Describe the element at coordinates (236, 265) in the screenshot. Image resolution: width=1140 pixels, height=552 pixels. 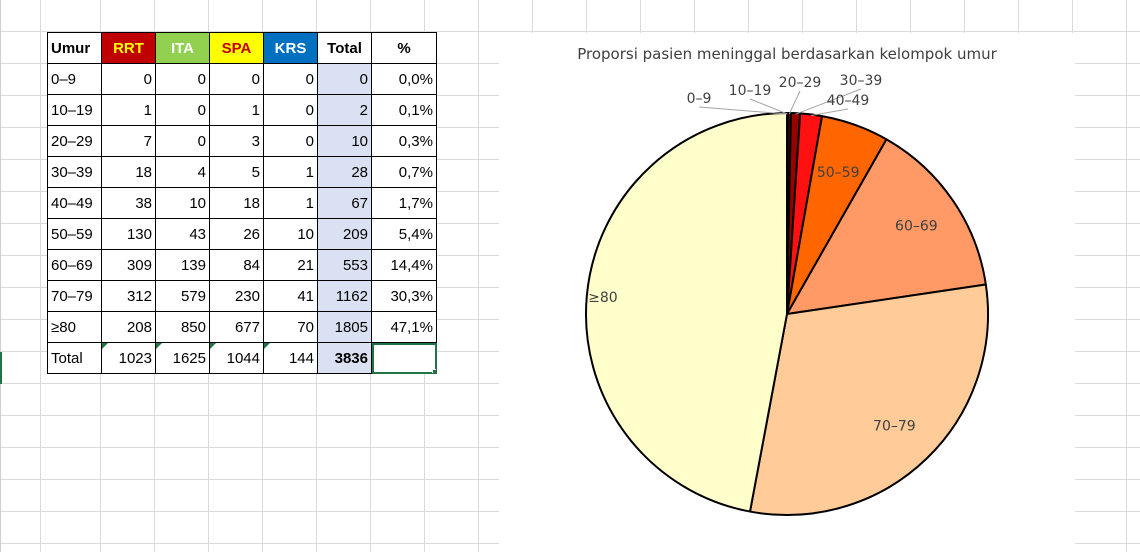
I see `table-cell: 84` at that location.